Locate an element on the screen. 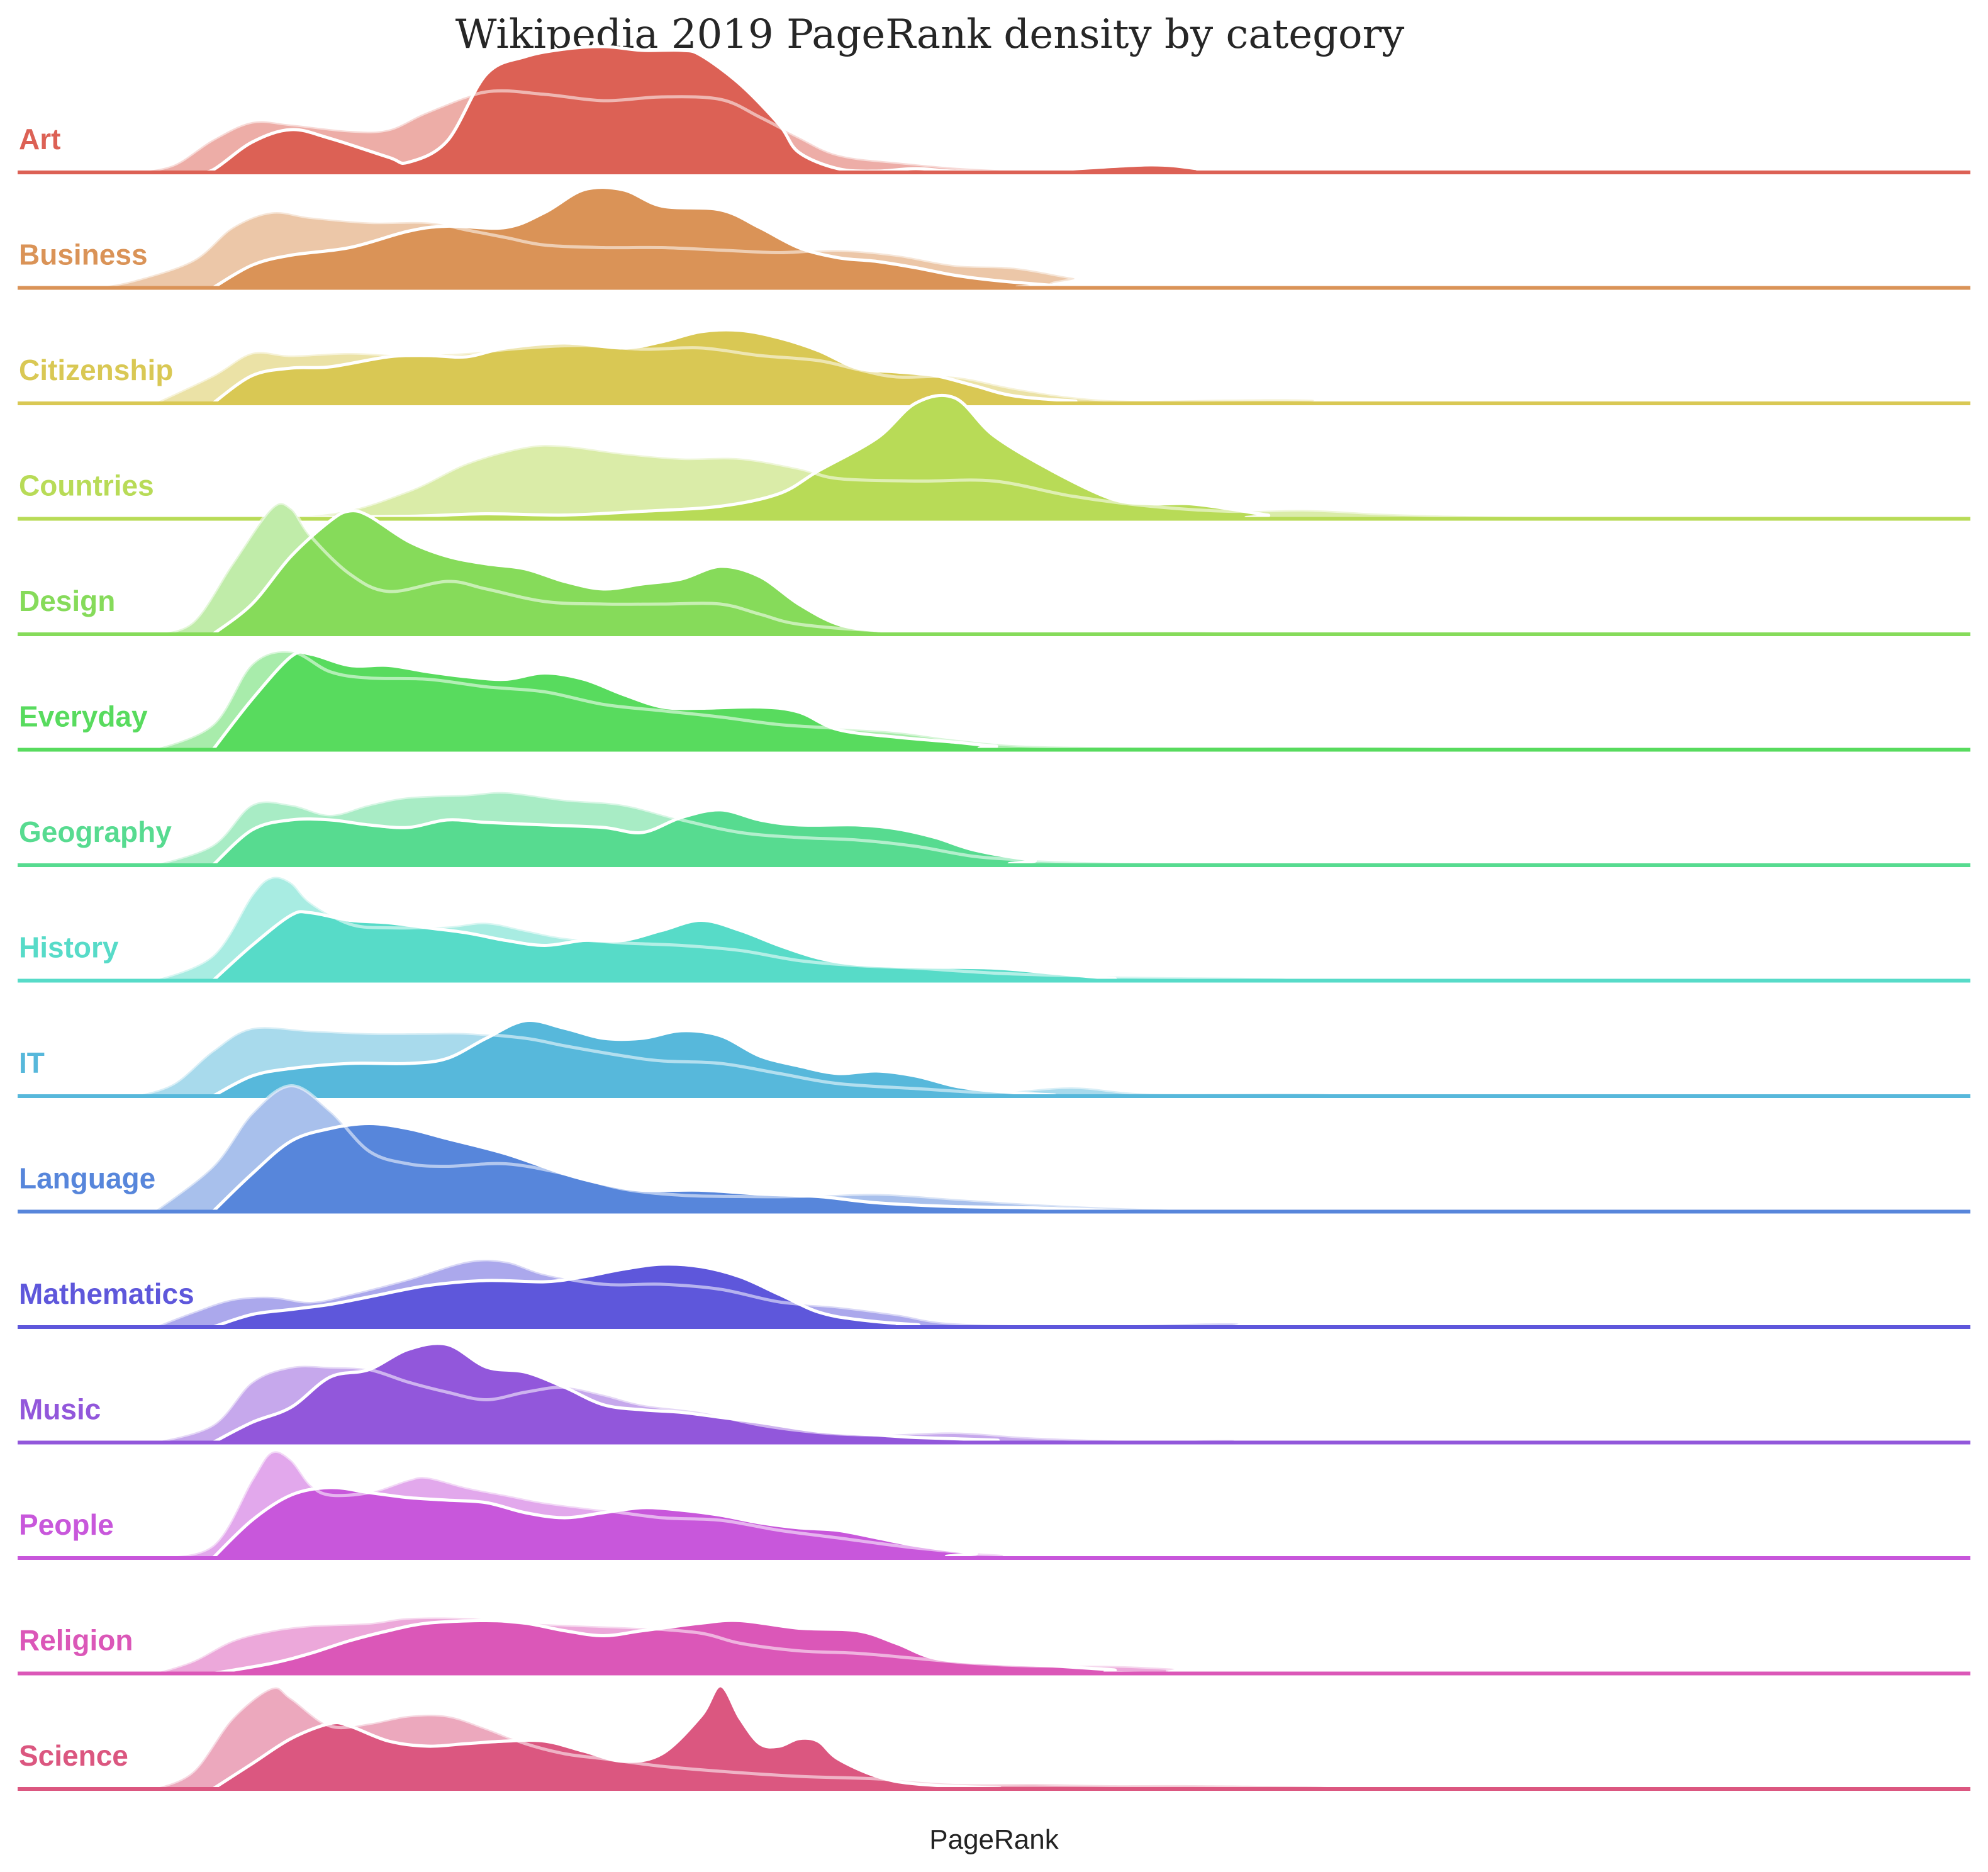 This screenshot has height=1872, width=1988. ridge-music-front-area is located at coordinates (994, 1393).